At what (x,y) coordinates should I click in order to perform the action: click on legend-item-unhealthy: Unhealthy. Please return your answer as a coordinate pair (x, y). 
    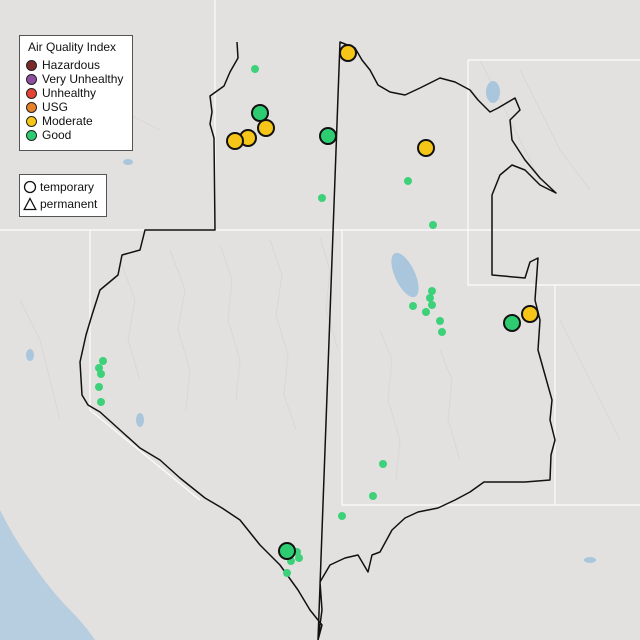
    Looking at the image, I should click on (61, 93).